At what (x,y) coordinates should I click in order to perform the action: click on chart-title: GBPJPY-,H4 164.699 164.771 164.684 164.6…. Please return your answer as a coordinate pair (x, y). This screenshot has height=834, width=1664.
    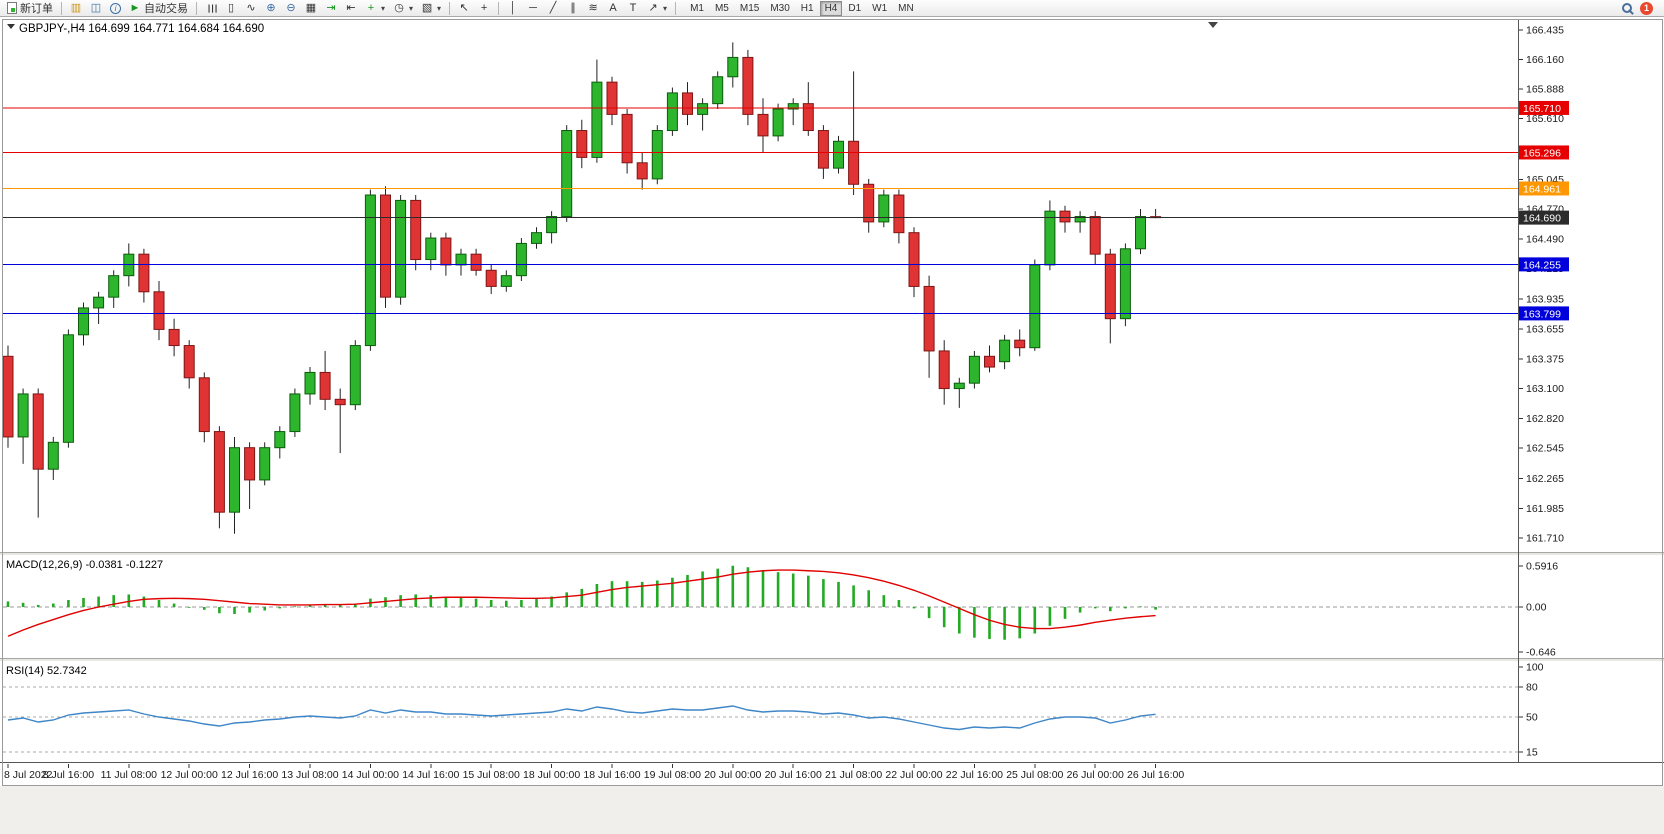
    Looking at the image, I should click on (141, 29).